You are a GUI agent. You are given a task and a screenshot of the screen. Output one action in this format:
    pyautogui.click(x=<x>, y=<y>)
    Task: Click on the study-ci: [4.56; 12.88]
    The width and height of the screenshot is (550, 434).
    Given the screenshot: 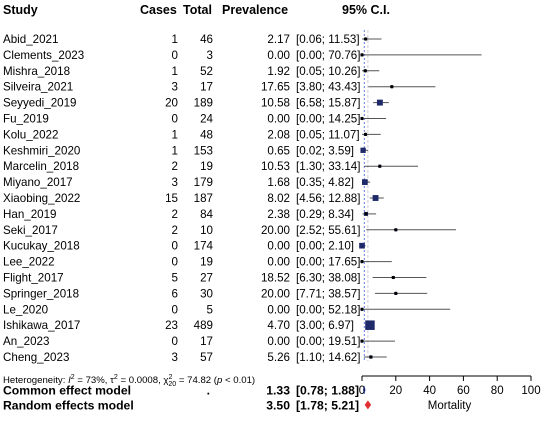 What is the action you would take?
    pyautogui.click(x=328, y=198)
    